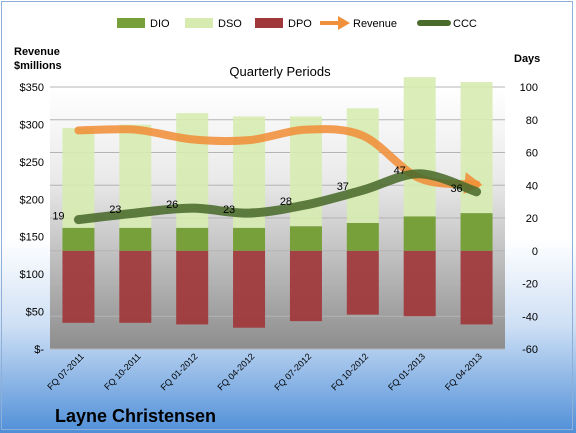  What do you see at coordinates (286, 202) in the screenshot?
I see `ccc-data-label: 28` at bounding box center [286, 202].